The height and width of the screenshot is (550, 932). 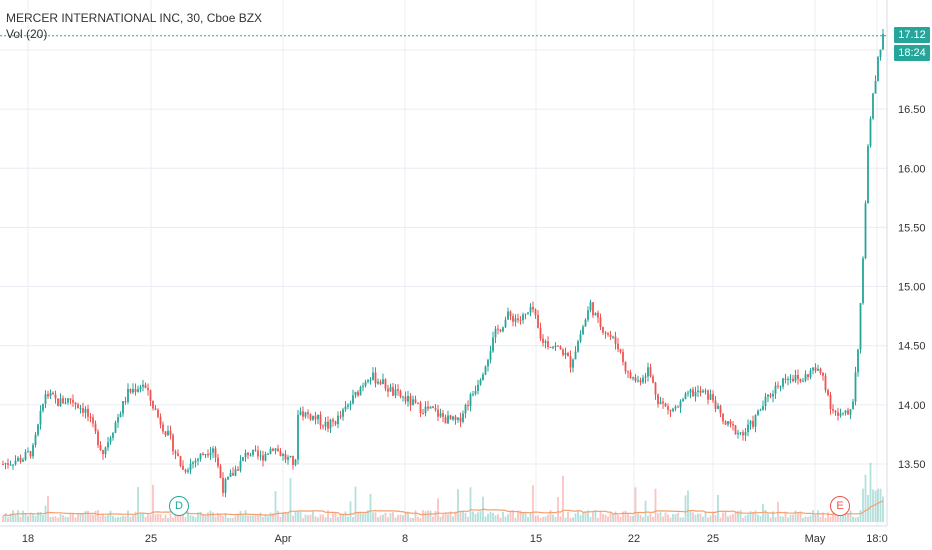 What do you see at coordinates (876, 539) in the screenshot?
I see `time-tick-label: 18:0` at bounding box center [876, 539].